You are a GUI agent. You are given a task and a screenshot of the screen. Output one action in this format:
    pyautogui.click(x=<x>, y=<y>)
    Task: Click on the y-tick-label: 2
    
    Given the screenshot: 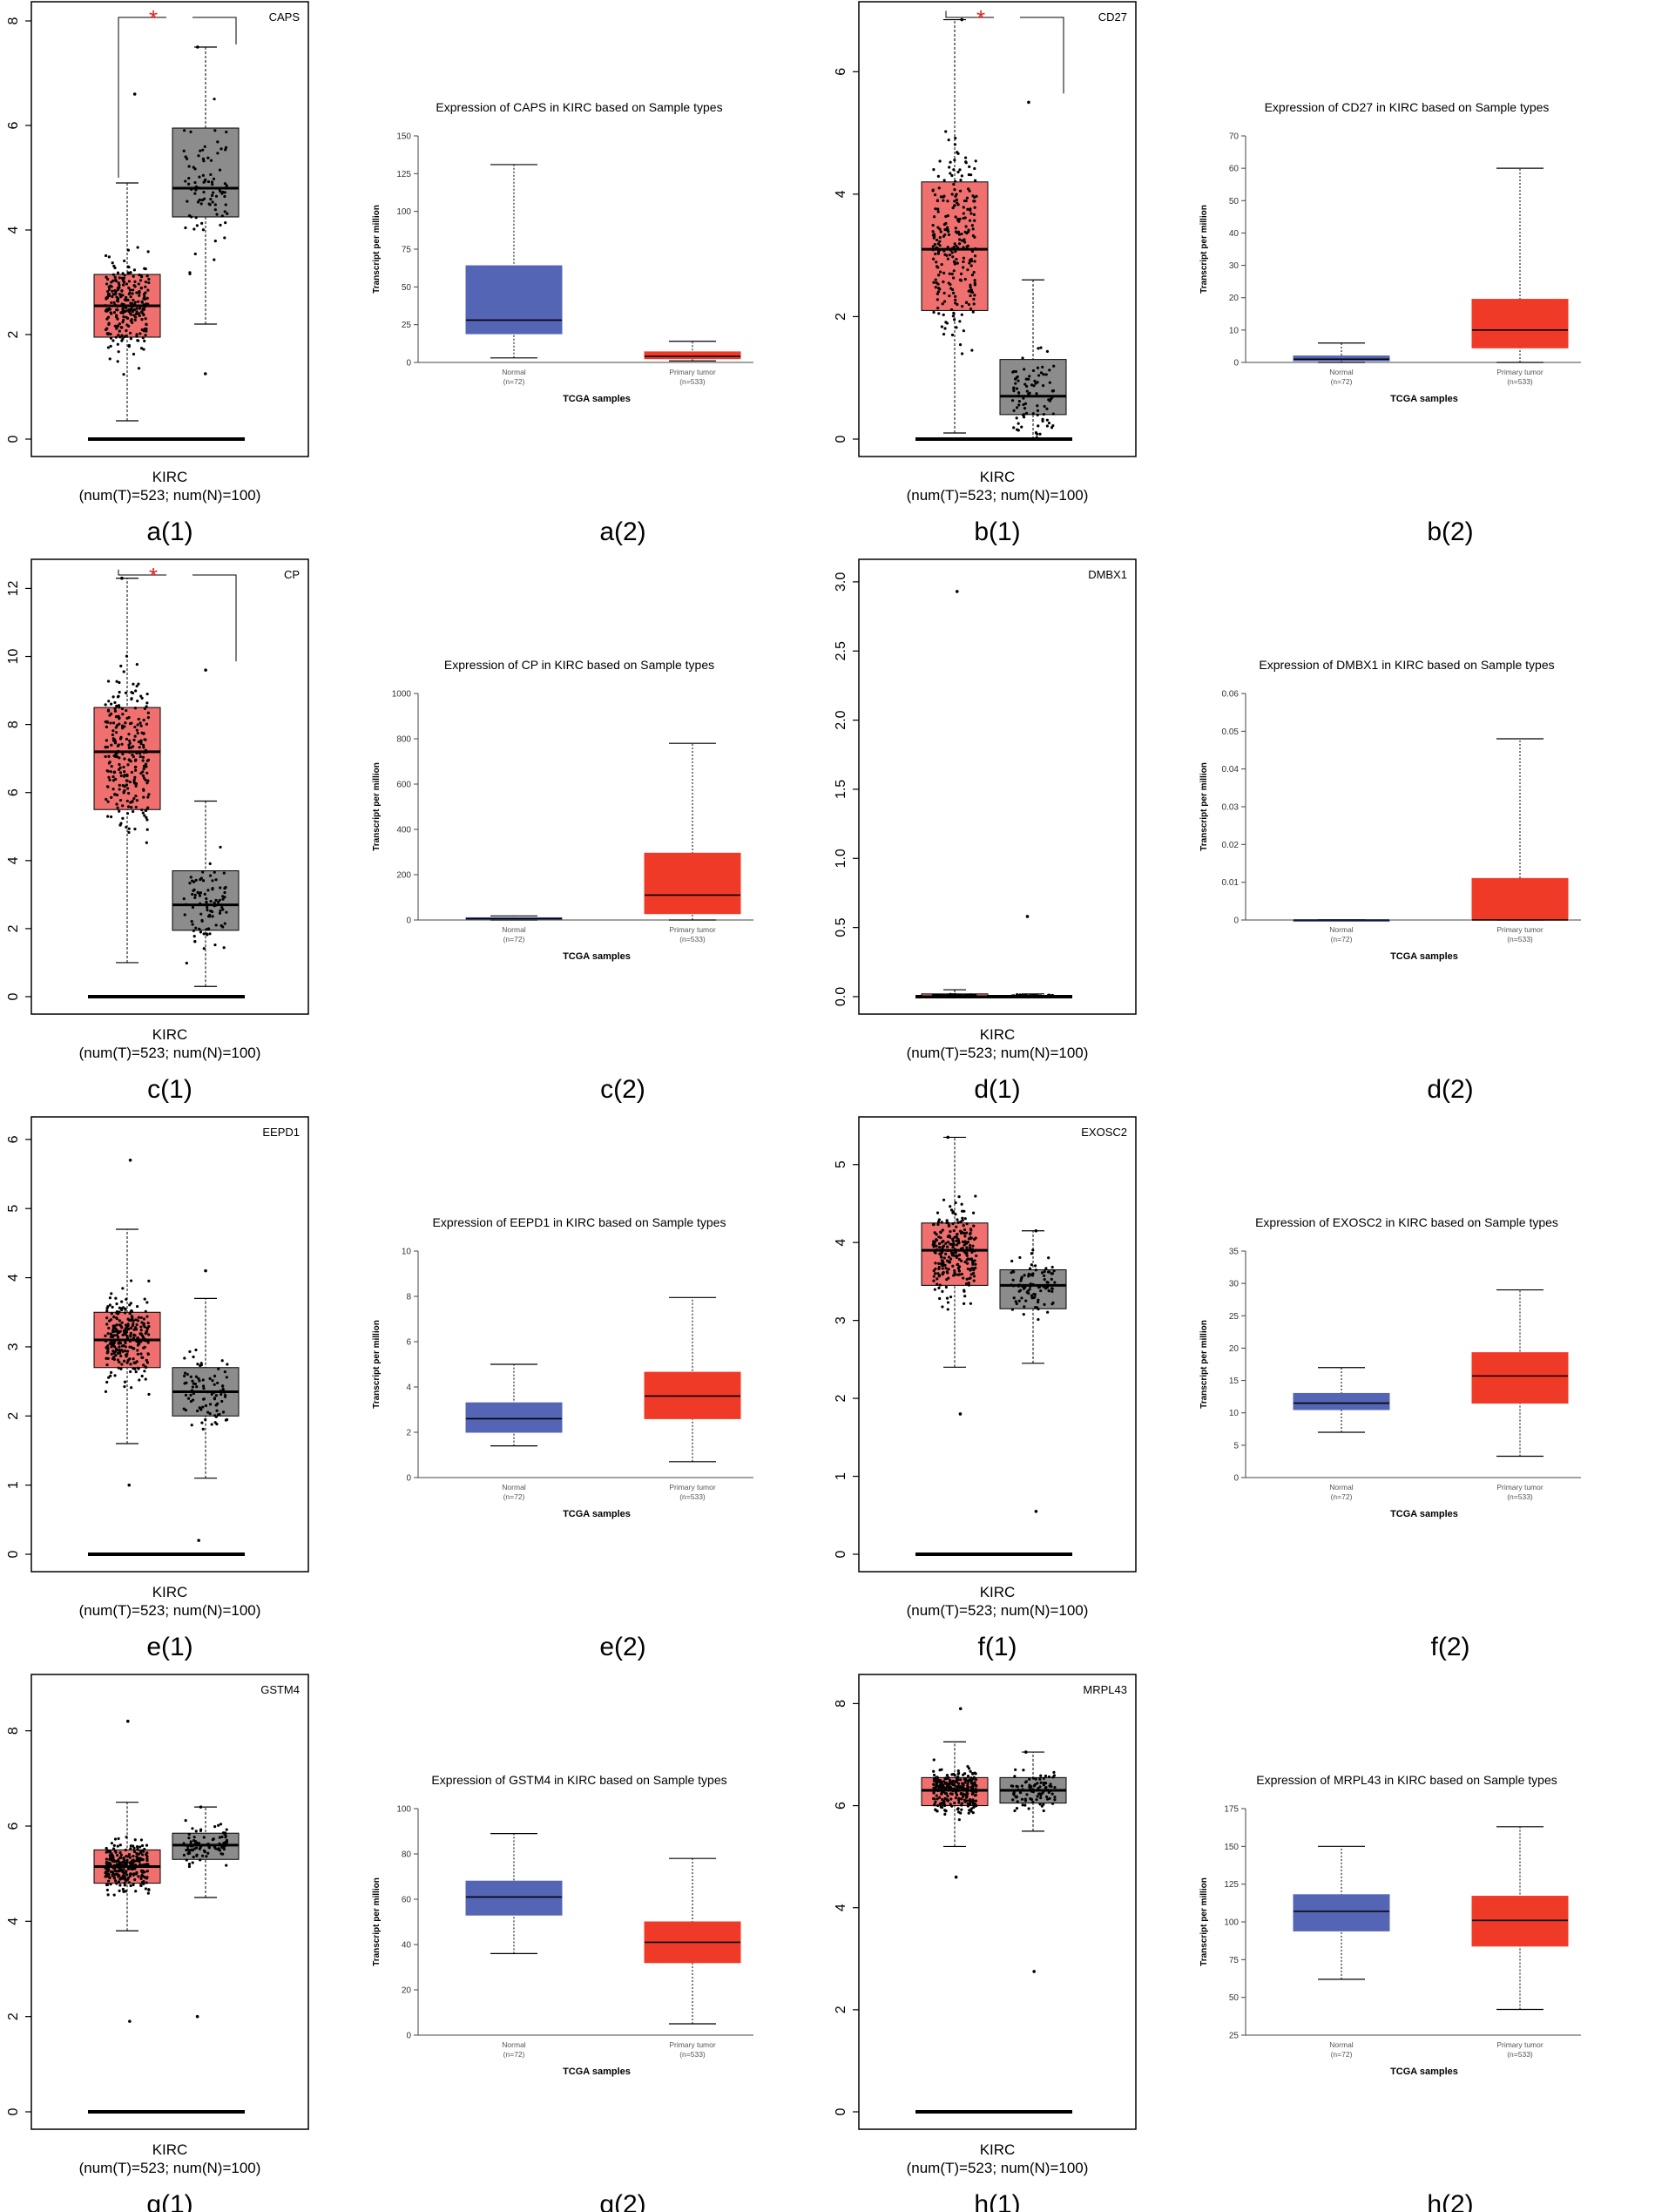 What is the action you would take?
    pyautogui.click(x=841, y=317)
    